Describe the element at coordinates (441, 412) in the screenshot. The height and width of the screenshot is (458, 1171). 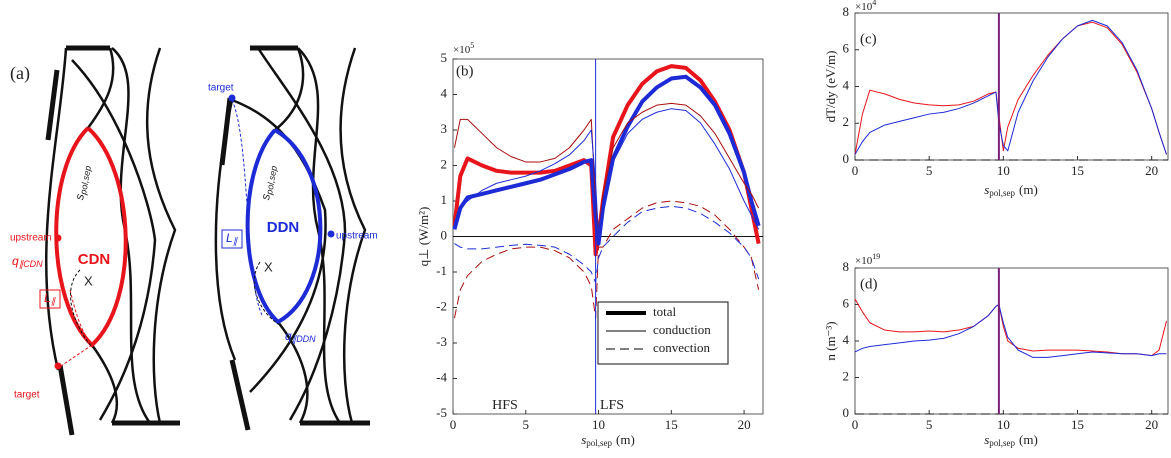
I see `y-tick-label: -5` at that location.